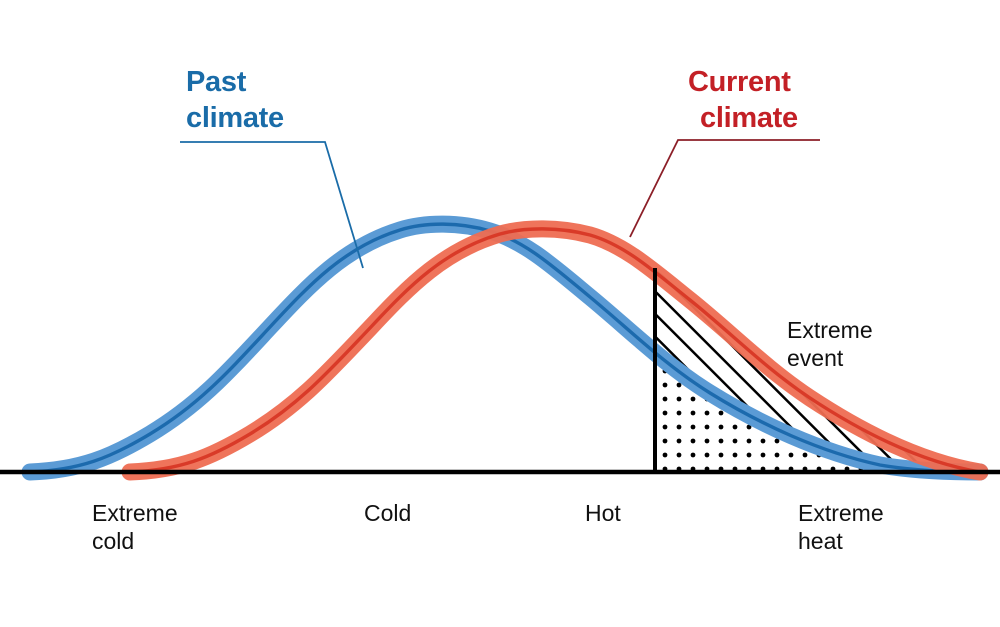 The width and height of the screenshot is (1000, 627). What do you see at coordinates (488, 527) in the screenshot?
I see `axis-tick-labels: Extreme cold Cold Hot Extreme heat` at bounding box center [488, 527].